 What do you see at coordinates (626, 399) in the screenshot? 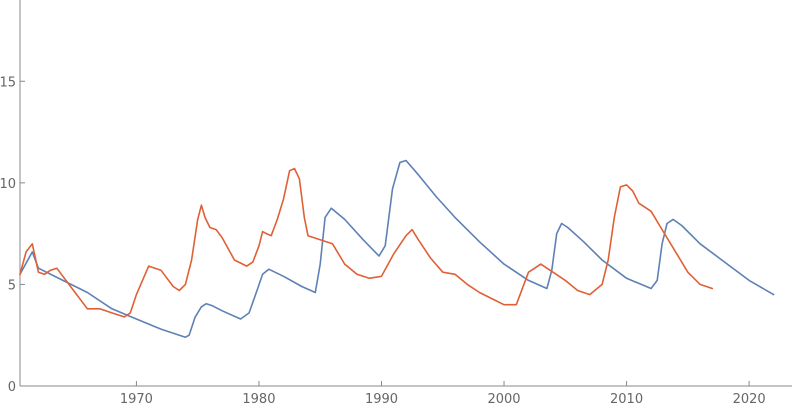
I see `x-tick-label: 2010` at bounding box center [626, 399].